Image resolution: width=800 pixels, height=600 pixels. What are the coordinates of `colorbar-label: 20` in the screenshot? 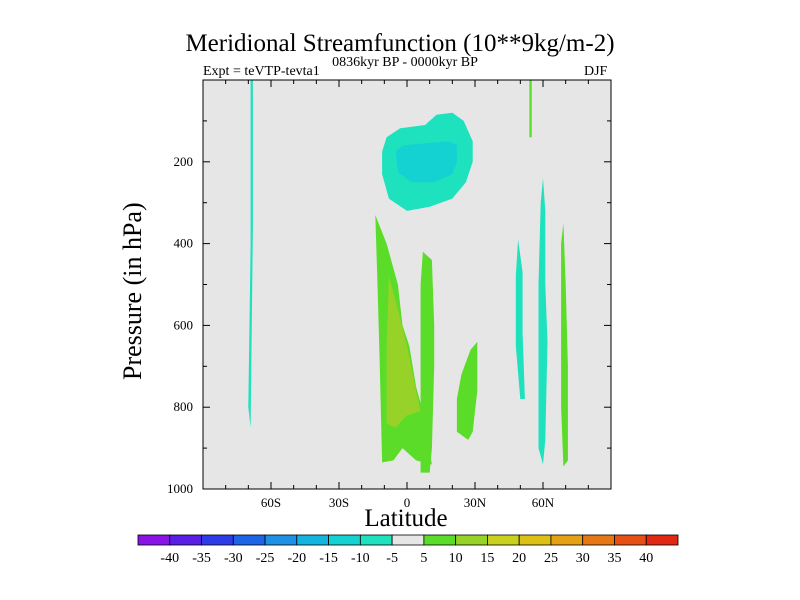 It's located at (519, 558).